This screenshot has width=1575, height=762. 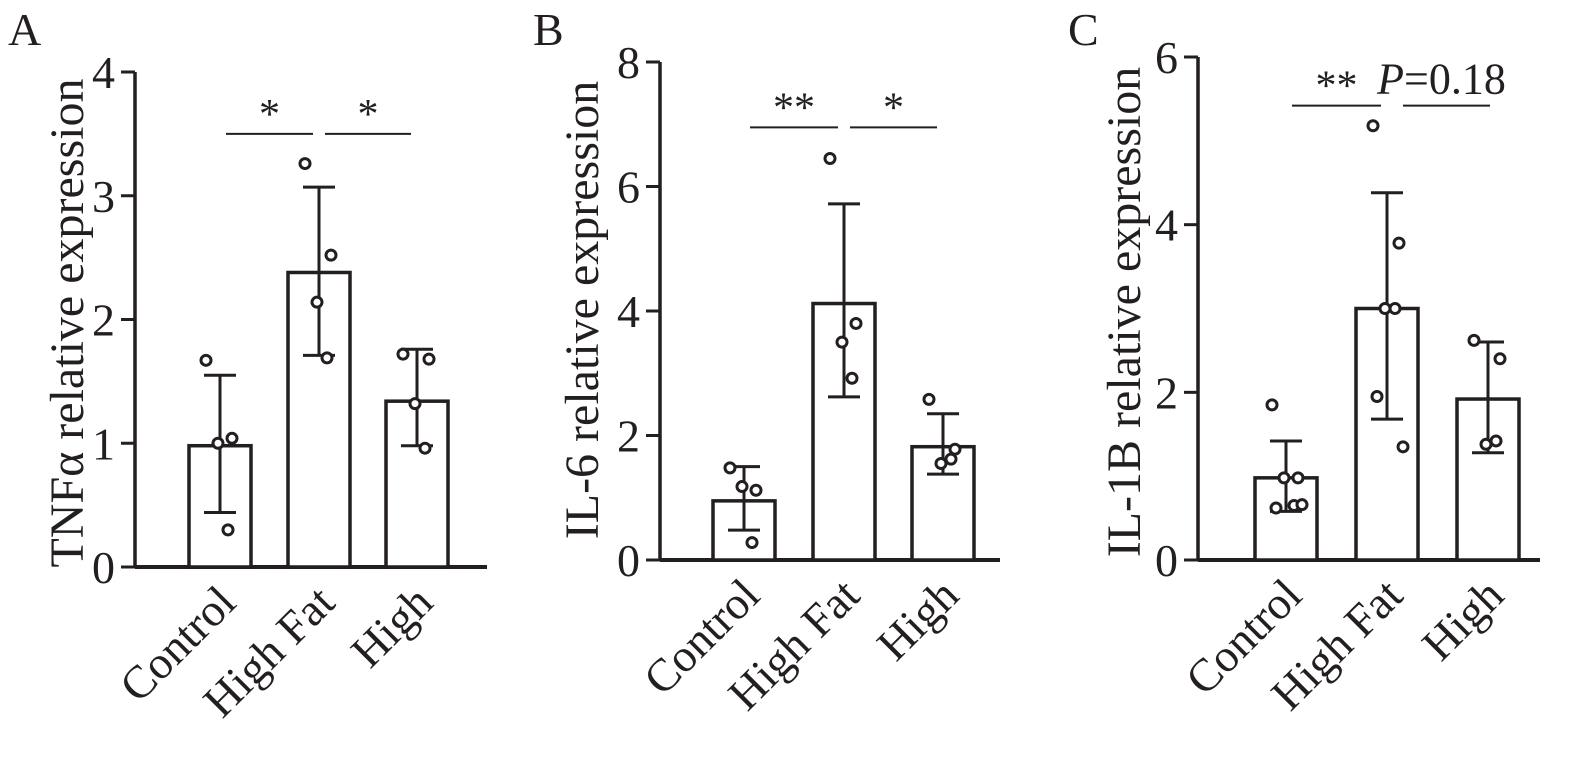 What do you see at coordinates (1441, 79) in the screenshot?
I see `p-value-label: P=0.18` at bounding box center [1441, 79].